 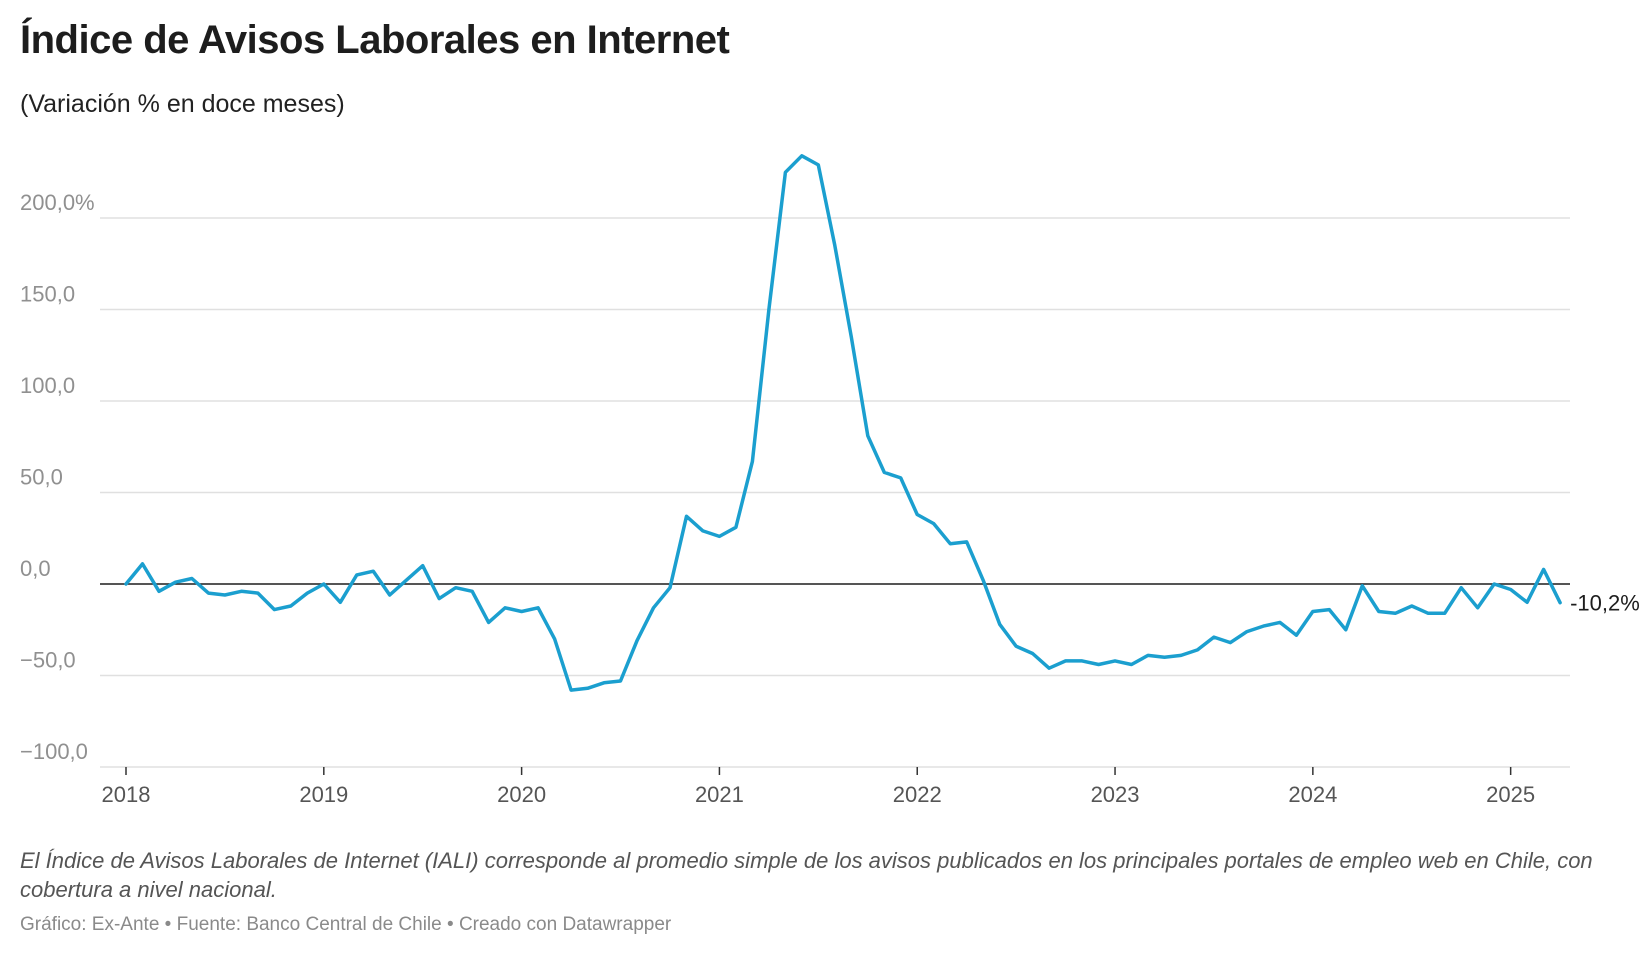 What do you see at coordinates (57, 202) in the screenshot?
I see `y-tick-label: 200,0%` at bounding box center [57, 202].